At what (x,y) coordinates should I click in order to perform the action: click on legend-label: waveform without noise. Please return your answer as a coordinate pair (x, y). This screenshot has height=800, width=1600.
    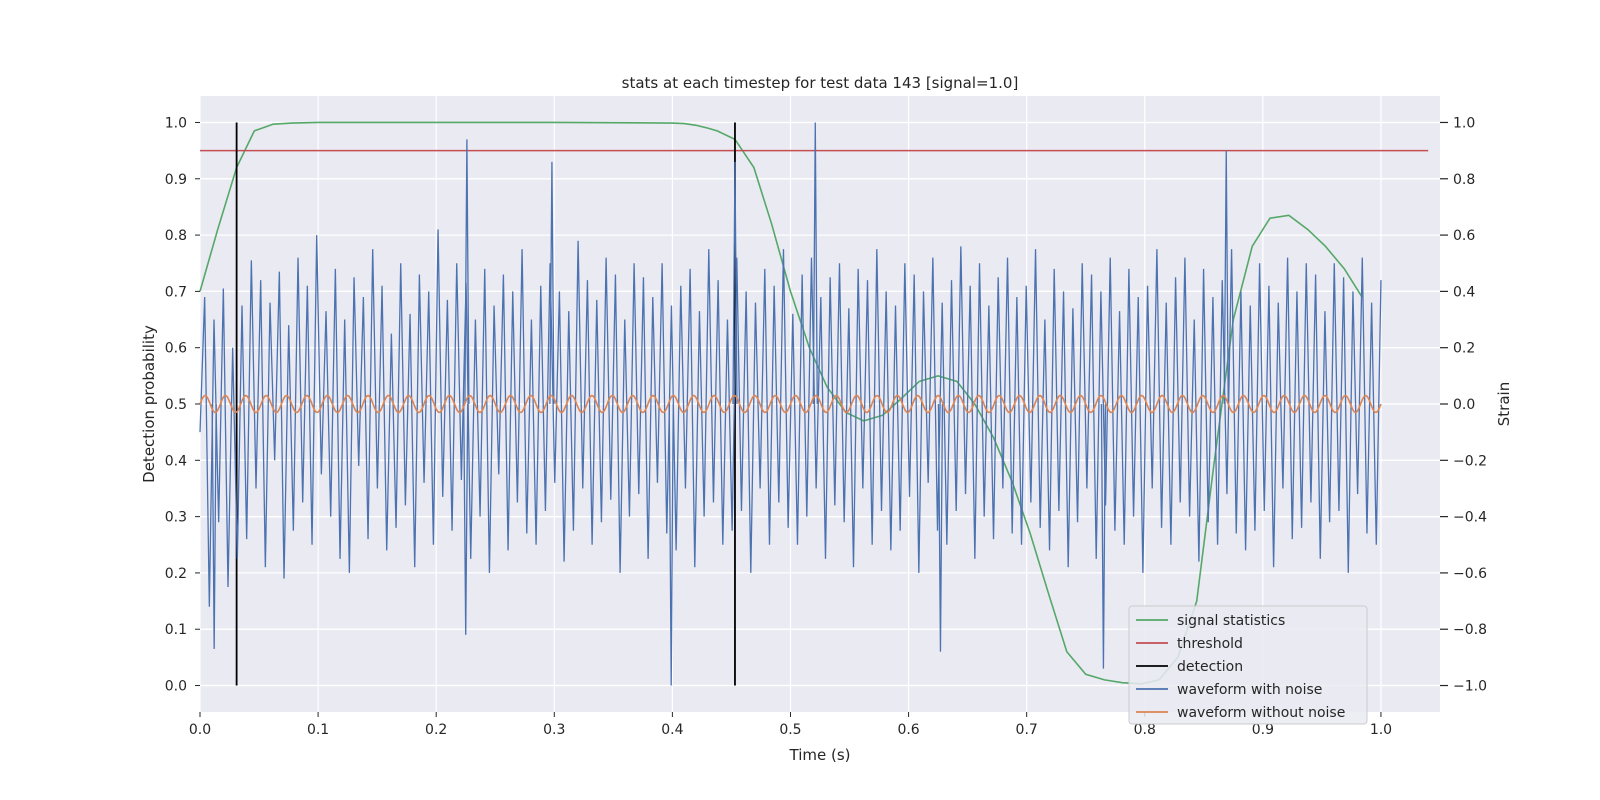
    Looking at the image, I should click on (1261, 713).